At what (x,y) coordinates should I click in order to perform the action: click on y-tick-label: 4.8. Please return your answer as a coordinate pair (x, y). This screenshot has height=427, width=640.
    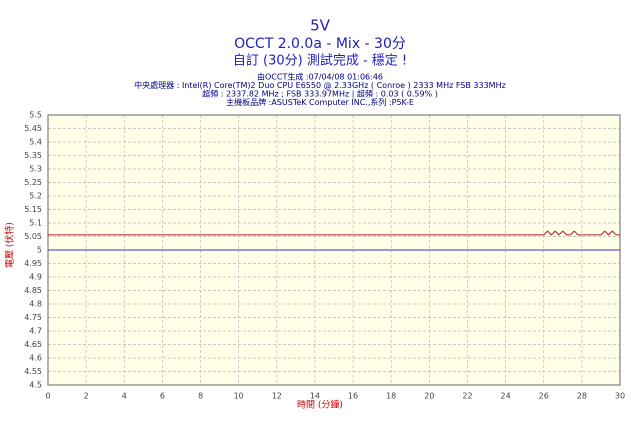
    Looking at the image, I should click on (35, 304).